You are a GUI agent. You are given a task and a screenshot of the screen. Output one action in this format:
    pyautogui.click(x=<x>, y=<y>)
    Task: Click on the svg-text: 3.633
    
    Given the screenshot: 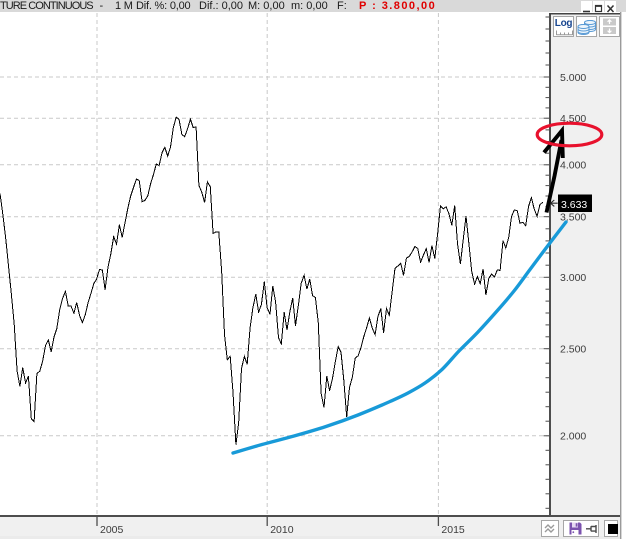 What is the action you would take?
    pyautogui.click(x=574, y=205)
    